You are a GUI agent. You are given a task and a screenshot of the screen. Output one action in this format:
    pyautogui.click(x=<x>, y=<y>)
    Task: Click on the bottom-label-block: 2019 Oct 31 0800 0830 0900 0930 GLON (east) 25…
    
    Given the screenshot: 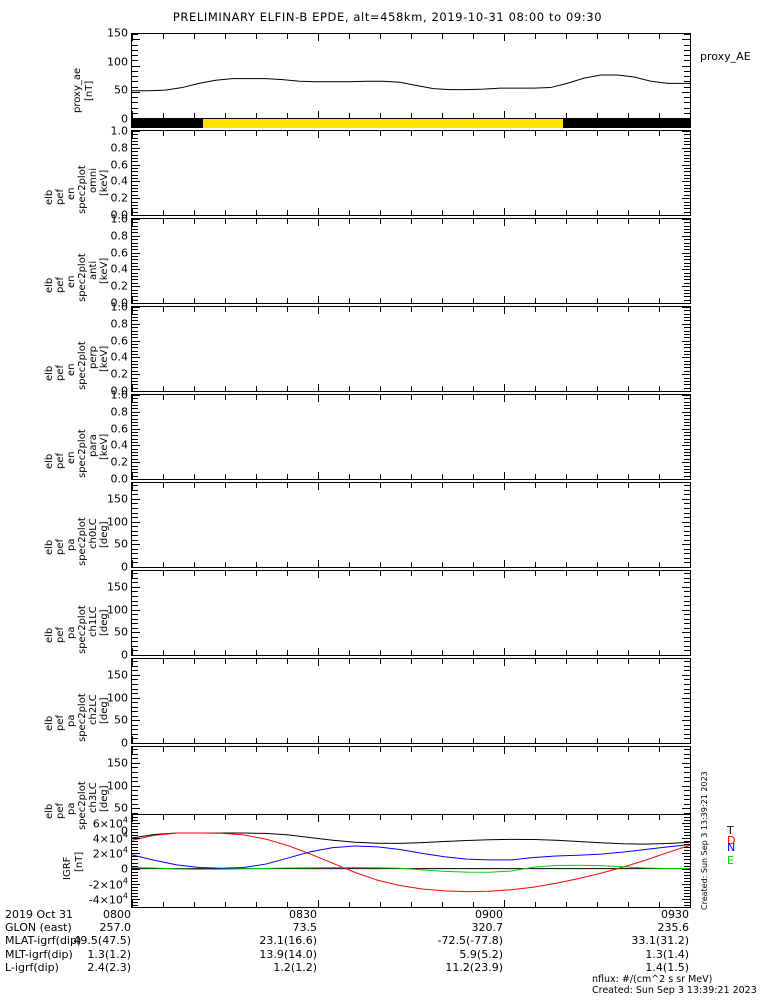 What is the action you would take?
    pyautogui.click(x=387, y=941)
    